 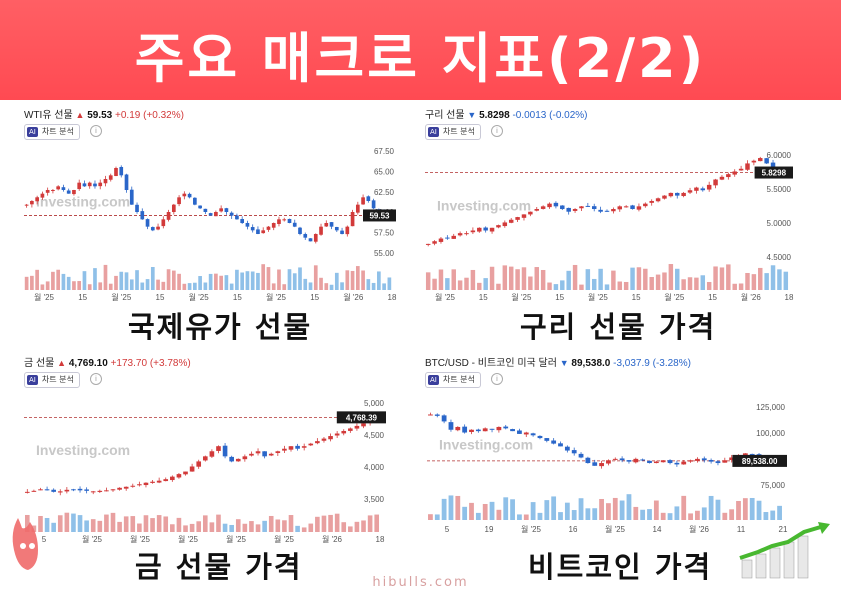 I want to click on page-title: 주요 매크로 지표(2/2), so click(x=420, y=58).